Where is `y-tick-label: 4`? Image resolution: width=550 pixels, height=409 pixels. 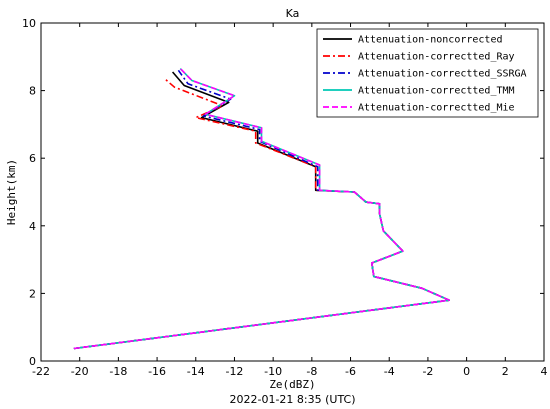 y-tick-label: 4 is located at coordinates (32, 226).